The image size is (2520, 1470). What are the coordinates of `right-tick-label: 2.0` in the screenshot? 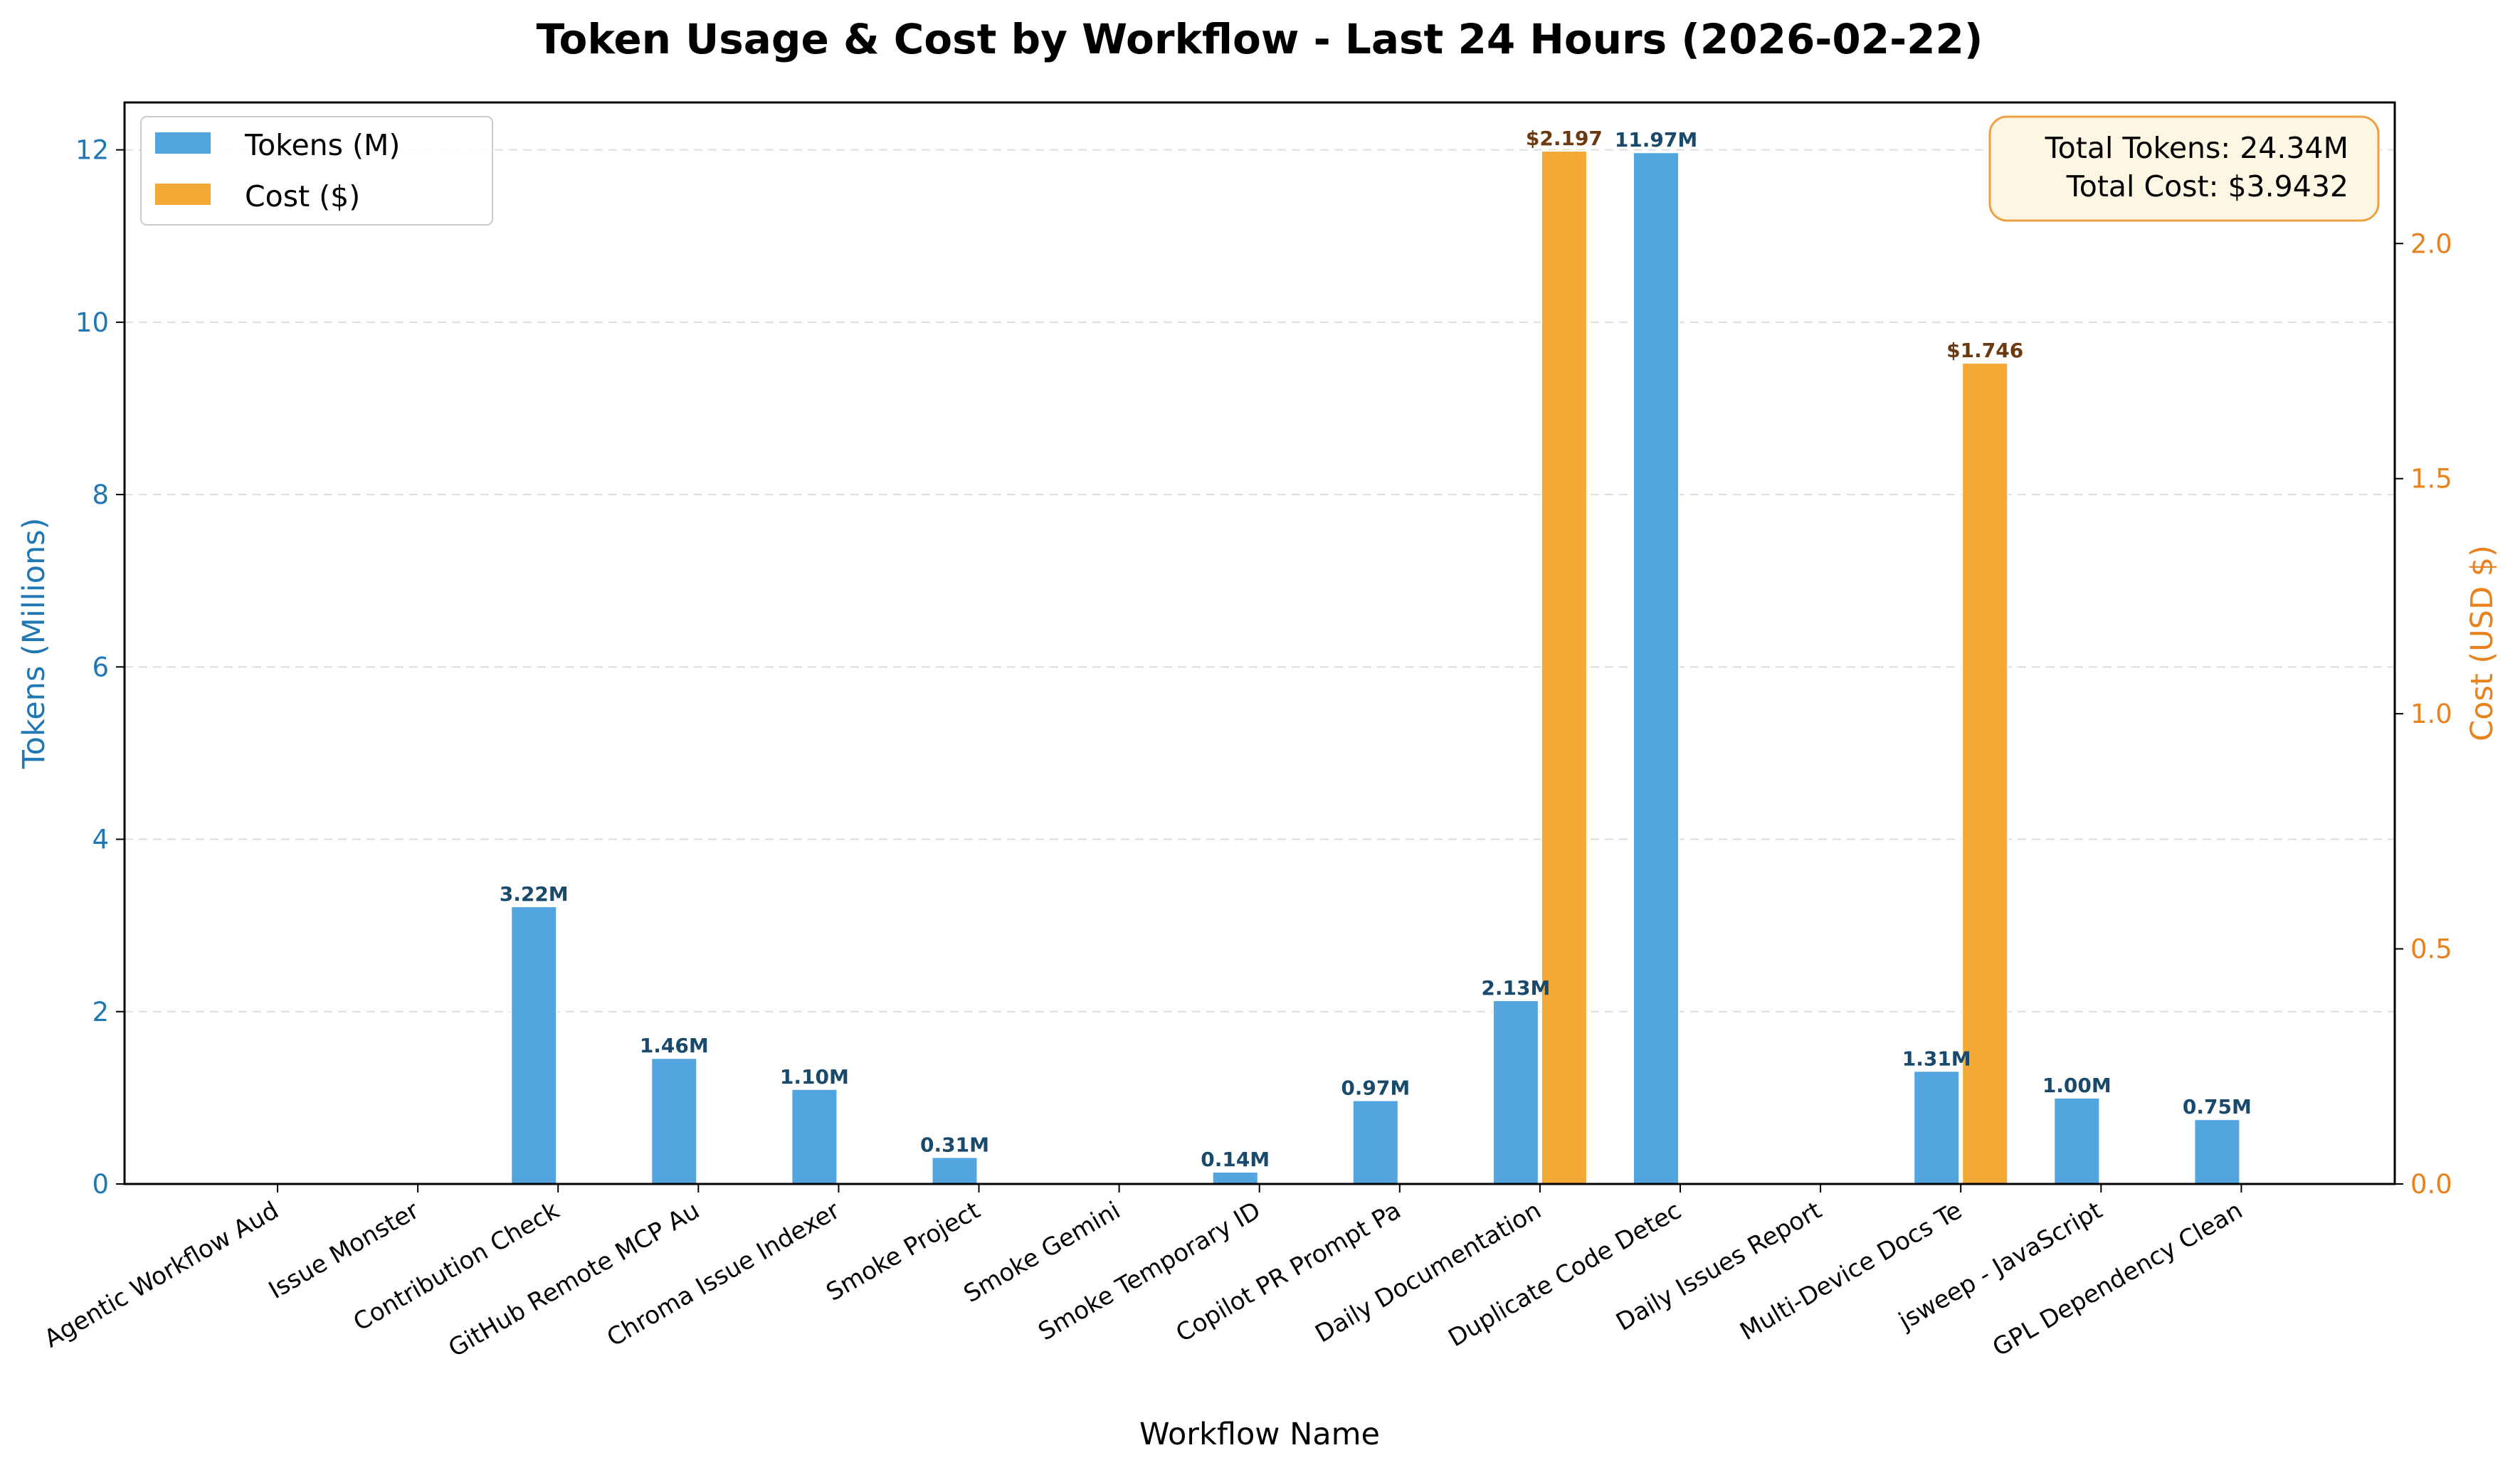 It's located at (2431, 244).